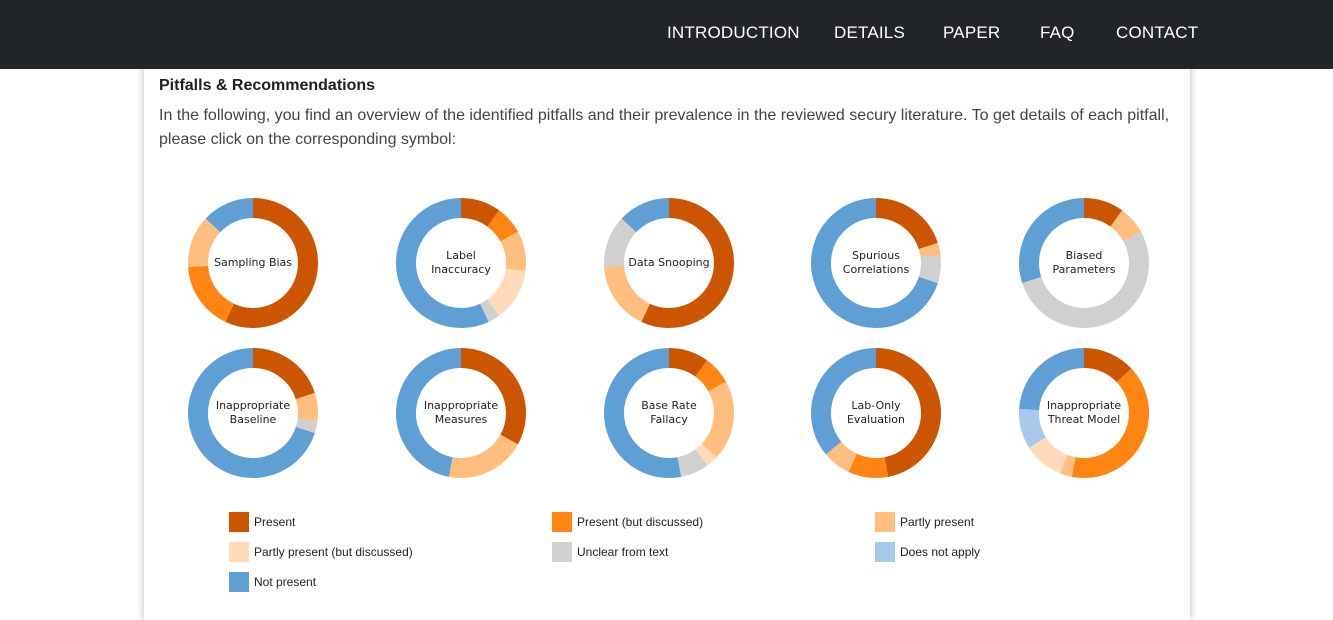  I want to click on nav-details: DETAILS, so click(869, 32).